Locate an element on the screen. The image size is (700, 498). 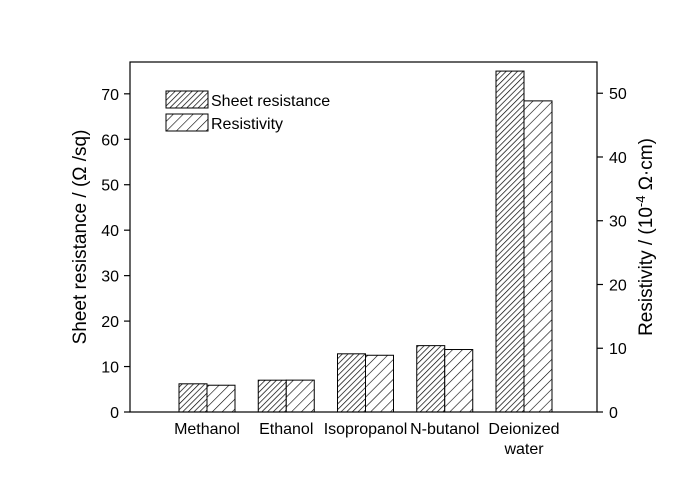
legend-swatch-sheet-resistance is located at coordinates (187, 99).